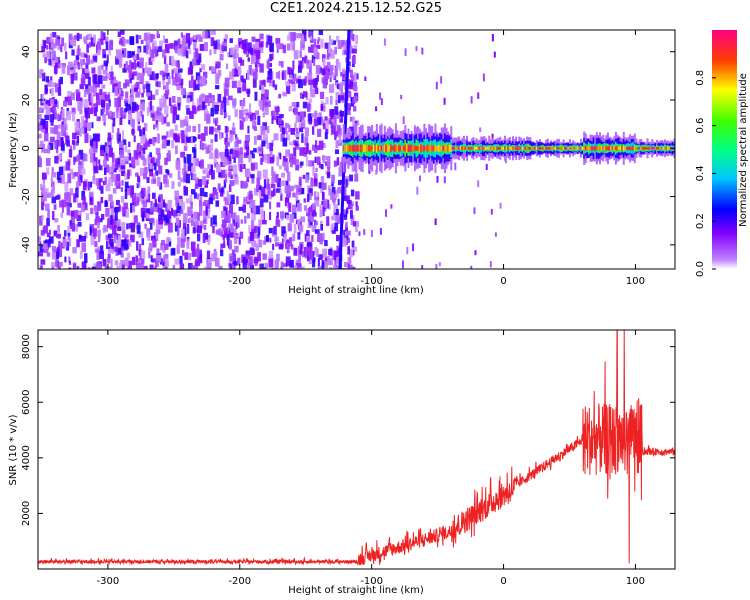 The image size is (750, 600). What do you see at coordinates (108, 581) in the screenshot?
I see `x-tick-label: -300` at bounding box center [108, 581].